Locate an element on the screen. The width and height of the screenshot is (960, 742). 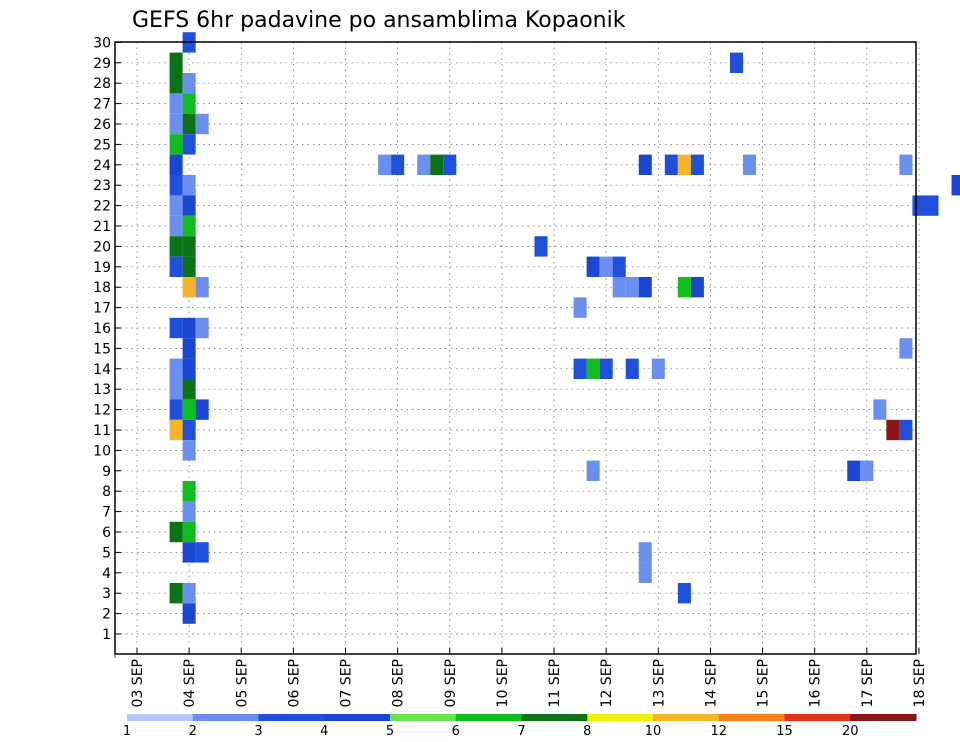
x-tick-label: 05 SEP is located at coordinates (242, 683).